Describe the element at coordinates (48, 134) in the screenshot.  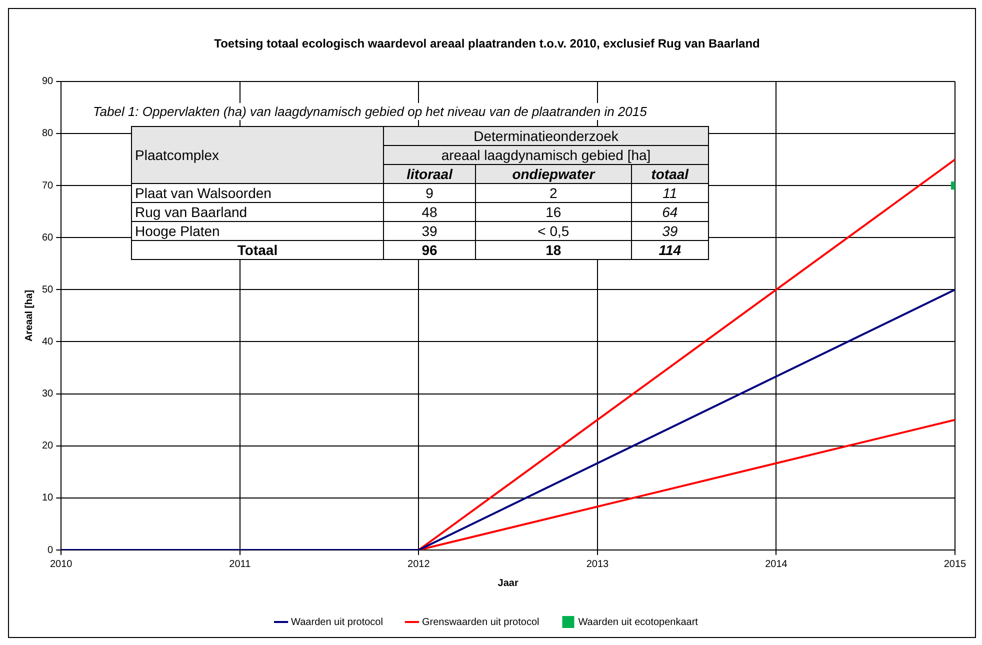
I see `y-tick-label: 80` at that location.